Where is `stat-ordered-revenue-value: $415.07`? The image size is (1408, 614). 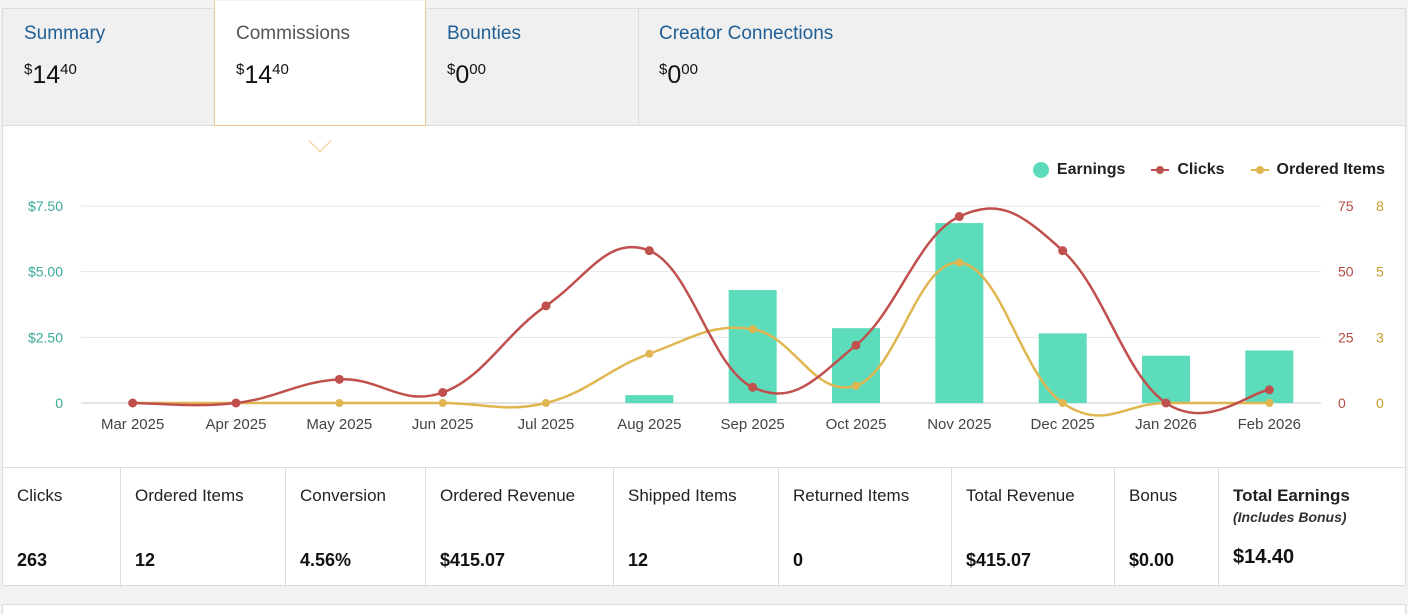 stat-ordered-revenue-value: $415.07 is located at coordinates (473, 560).